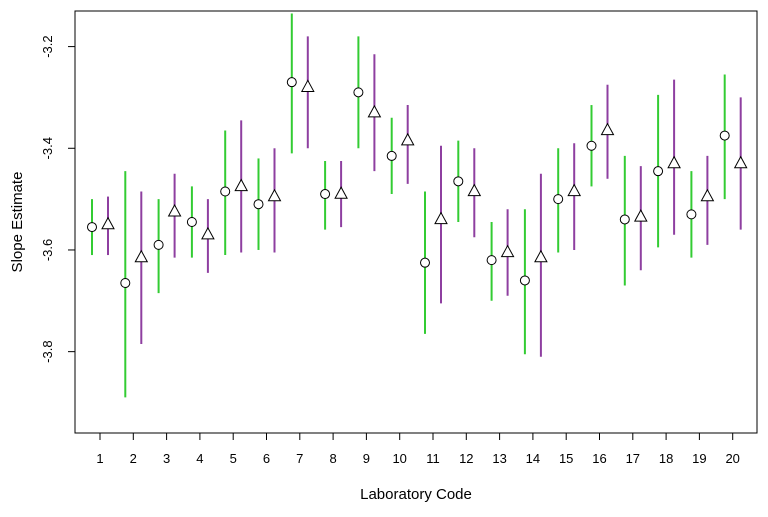 Image resolution: width=768 pixels, height=517 pixels. Describe the element at coordinates (199, 458) in the screenshot. I see `x-tick-label: 4` at that location.